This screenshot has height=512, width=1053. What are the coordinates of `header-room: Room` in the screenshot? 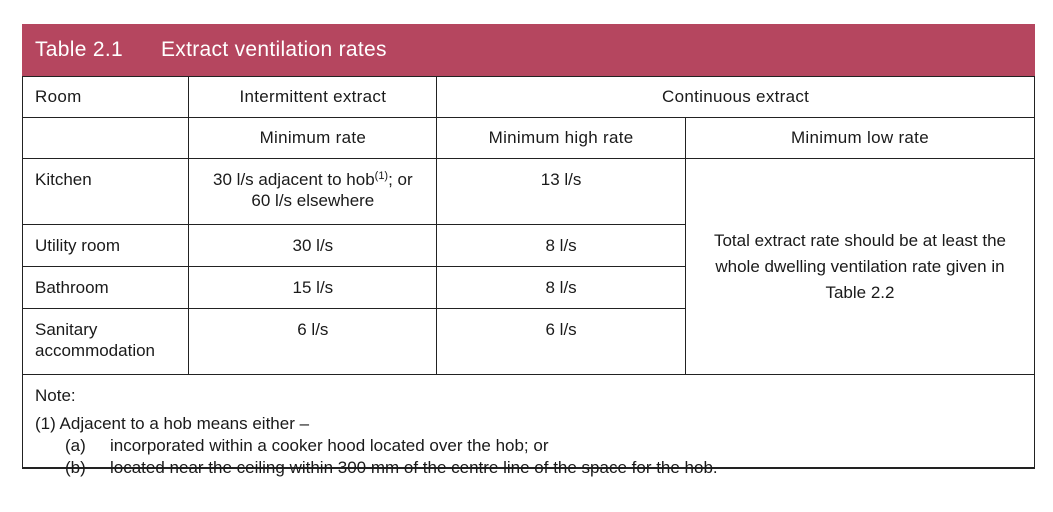 It's located at (105, 97).